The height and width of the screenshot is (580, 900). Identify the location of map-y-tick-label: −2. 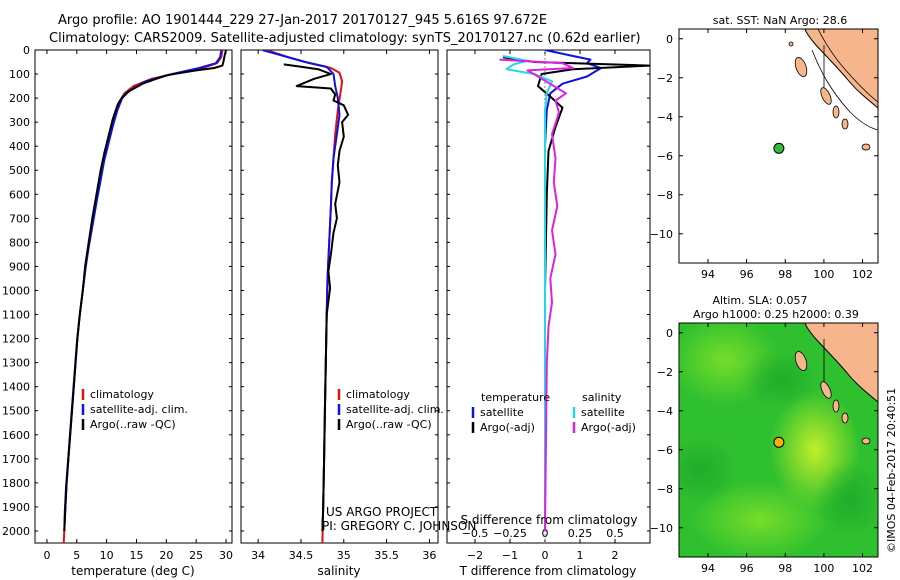
(665, 372).